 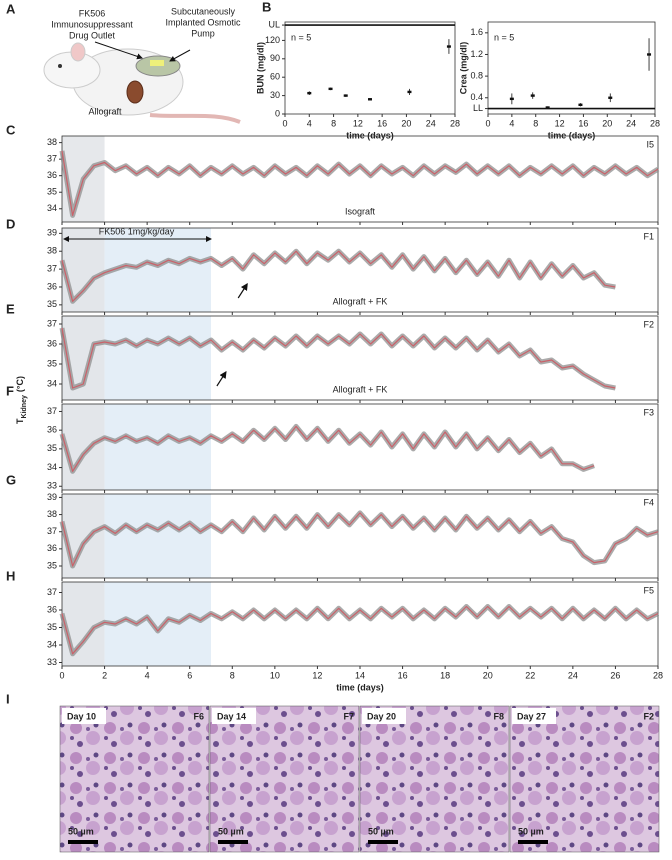 I want to click on label: Drug Outlet, so click(x=92, y=35).